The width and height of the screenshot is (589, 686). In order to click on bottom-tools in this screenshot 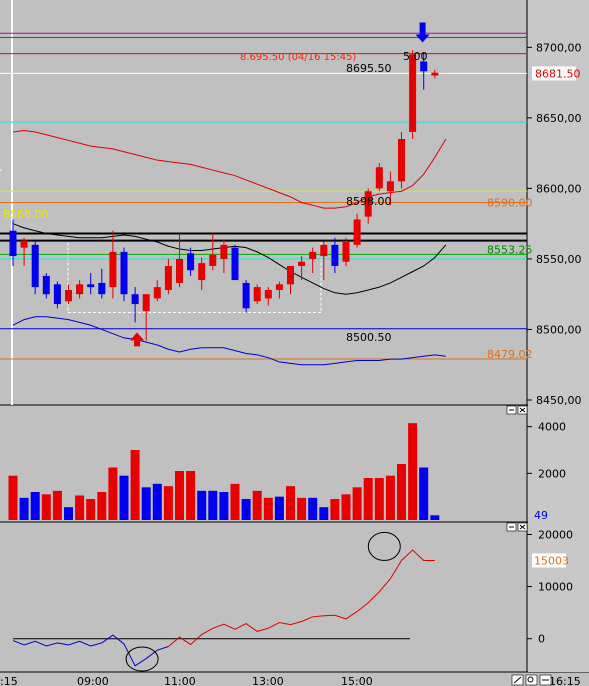, I will do `click(531, 680)`.